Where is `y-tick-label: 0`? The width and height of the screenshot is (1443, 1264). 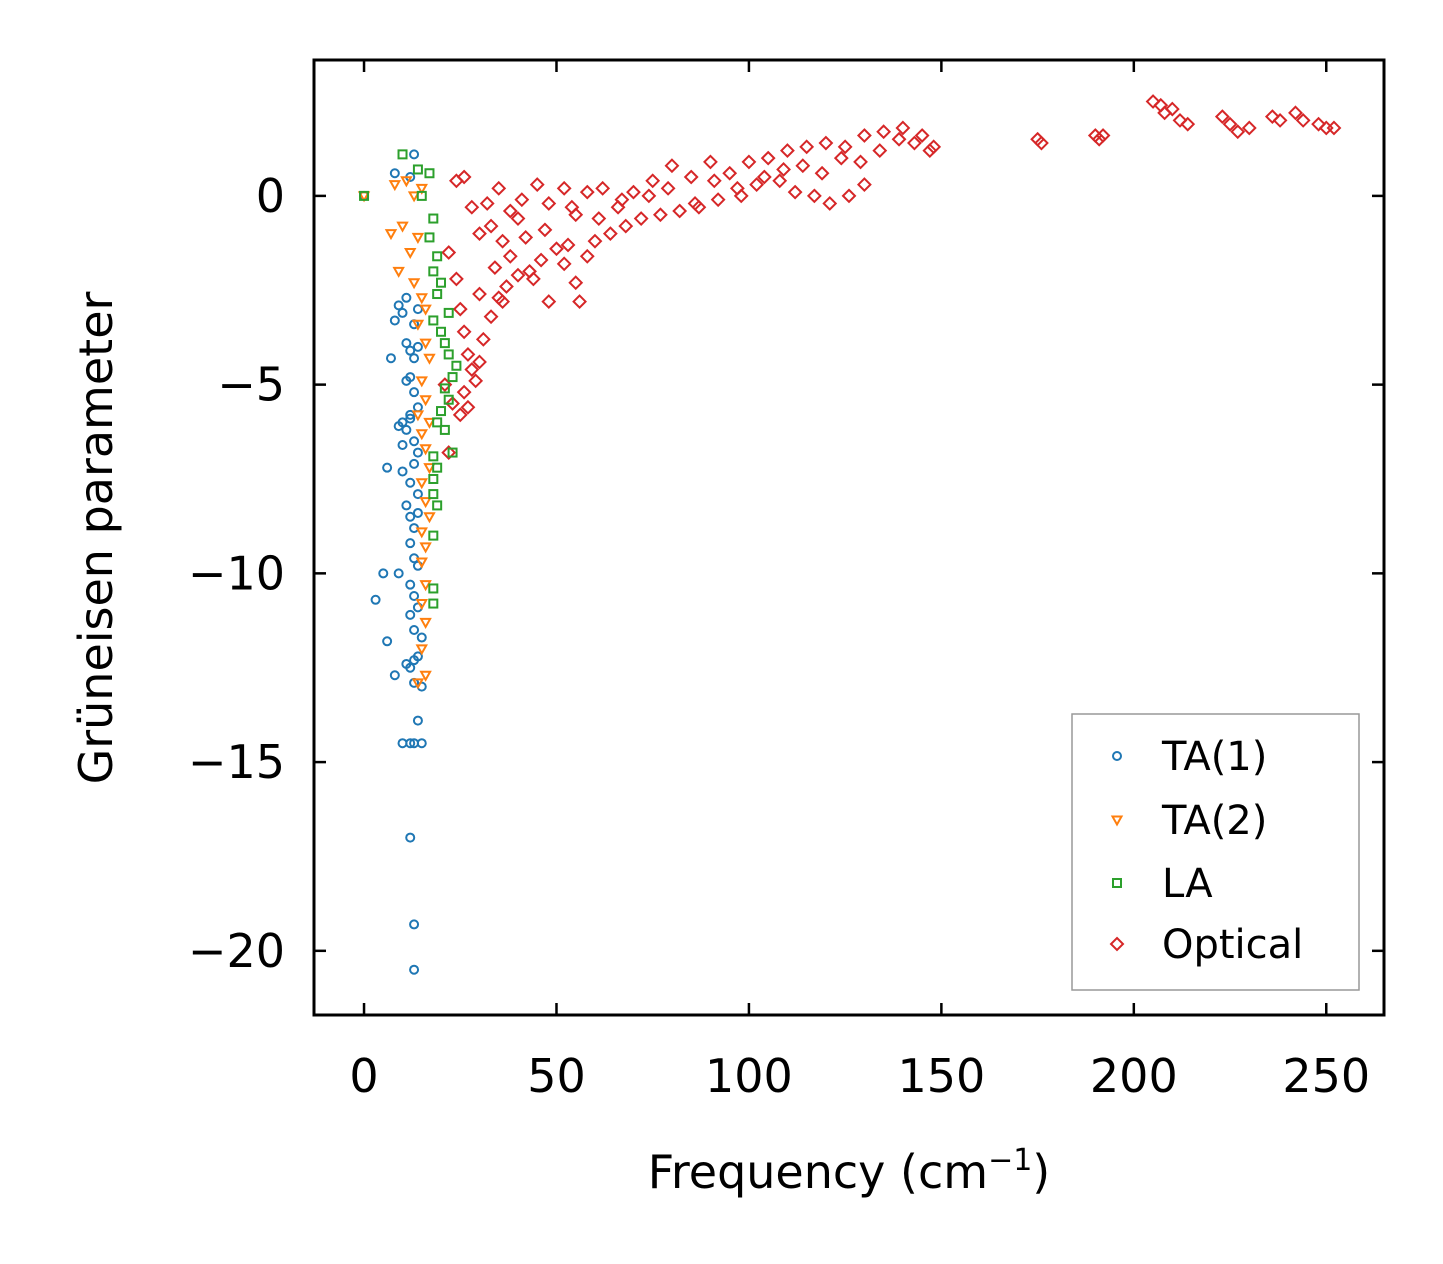
y-tick-label: 0 is located at coordinates (270, 196).